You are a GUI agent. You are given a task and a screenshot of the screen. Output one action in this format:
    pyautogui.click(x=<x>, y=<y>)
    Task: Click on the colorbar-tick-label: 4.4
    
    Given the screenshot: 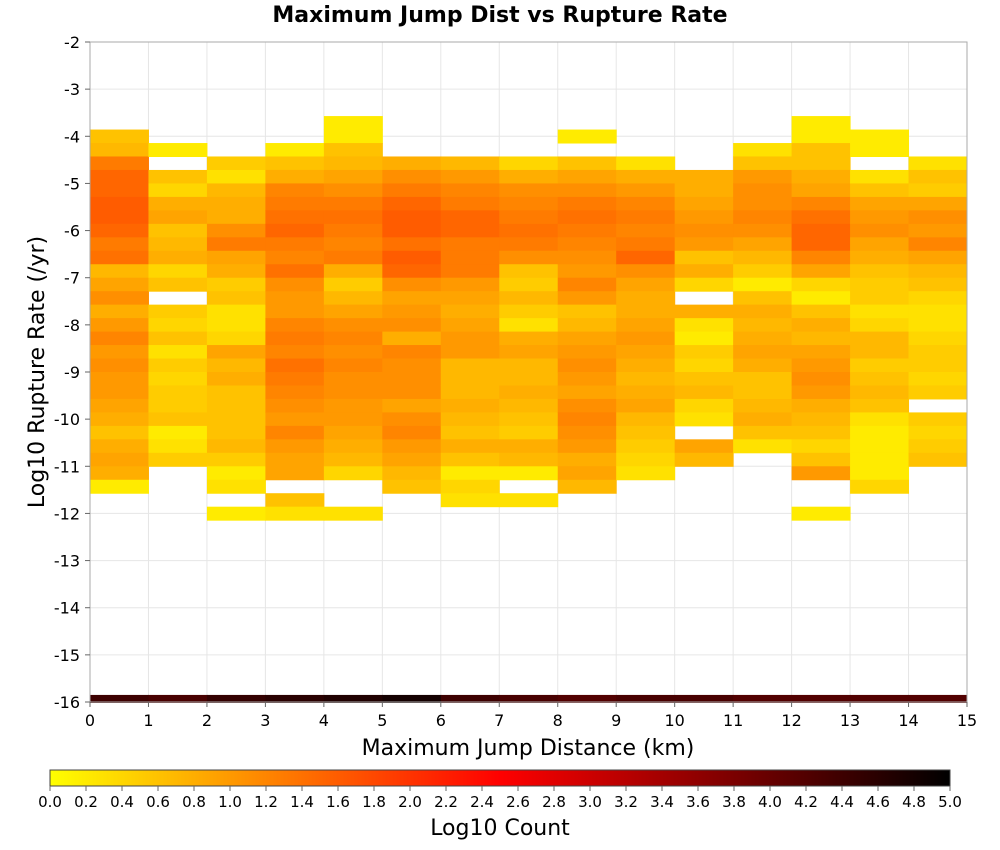 What is the action you would take?
    pyautogui.click(x=842, y=802)
    